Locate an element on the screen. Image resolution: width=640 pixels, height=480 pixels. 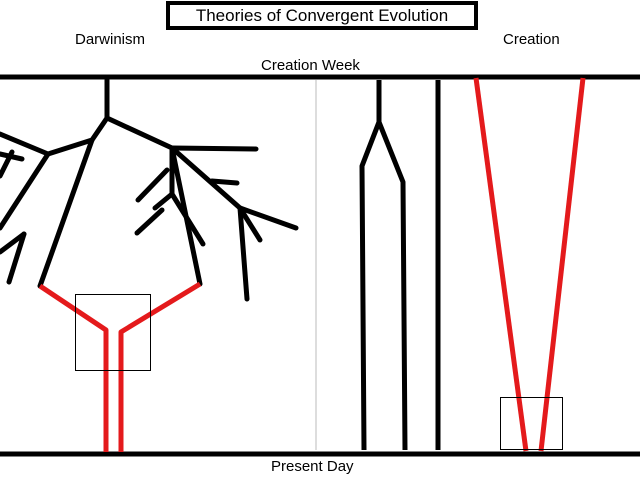
creation-heading: Creation is located at coordinates (531, 39).